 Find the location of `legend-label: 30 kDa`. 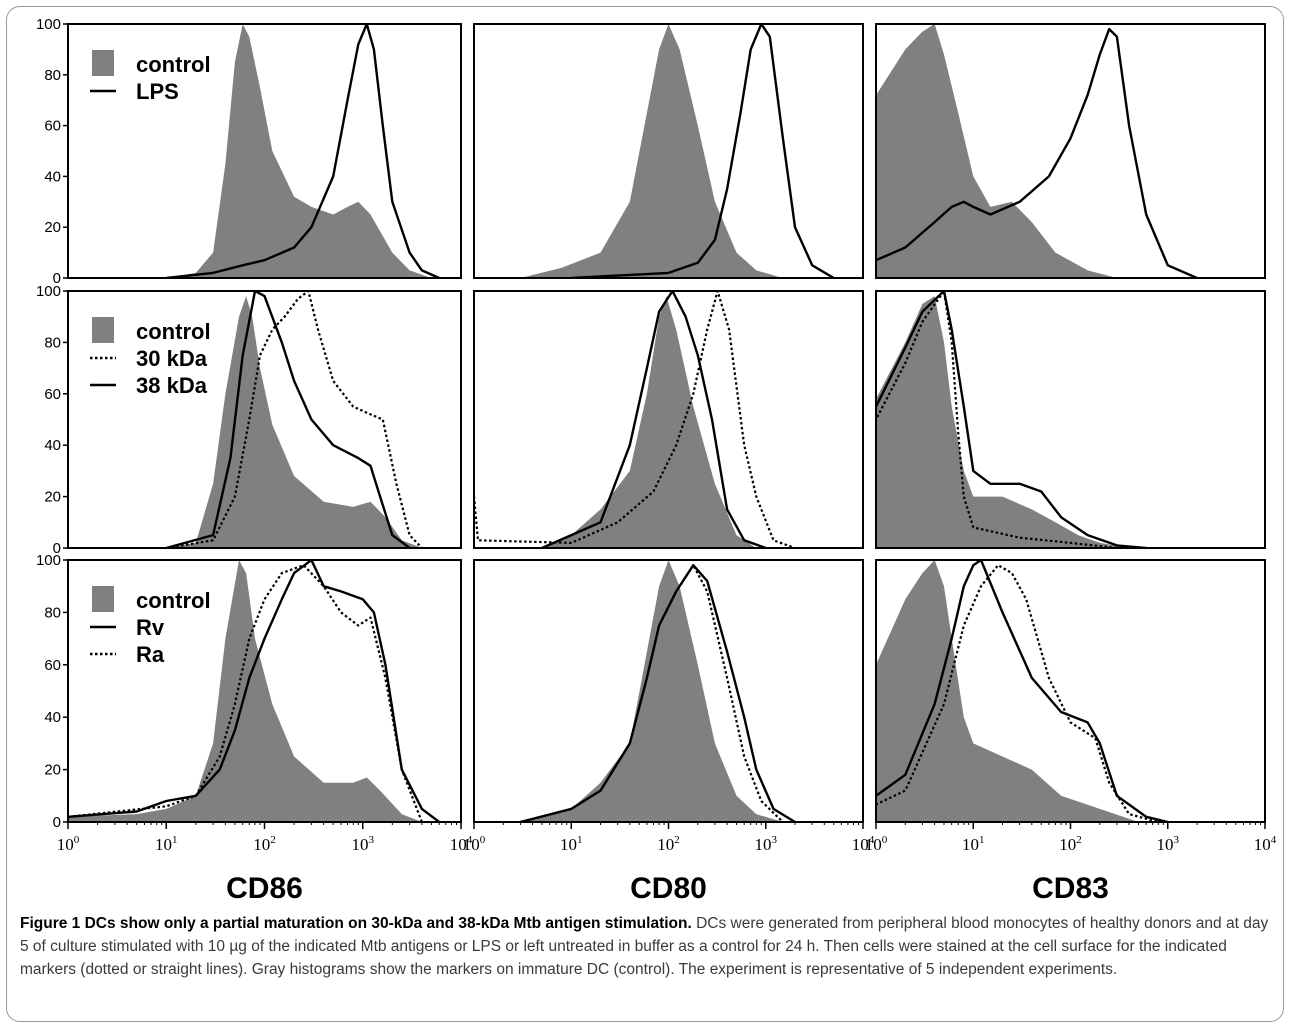

legend-label: 30 kDa is located at coordinates (172, 358).